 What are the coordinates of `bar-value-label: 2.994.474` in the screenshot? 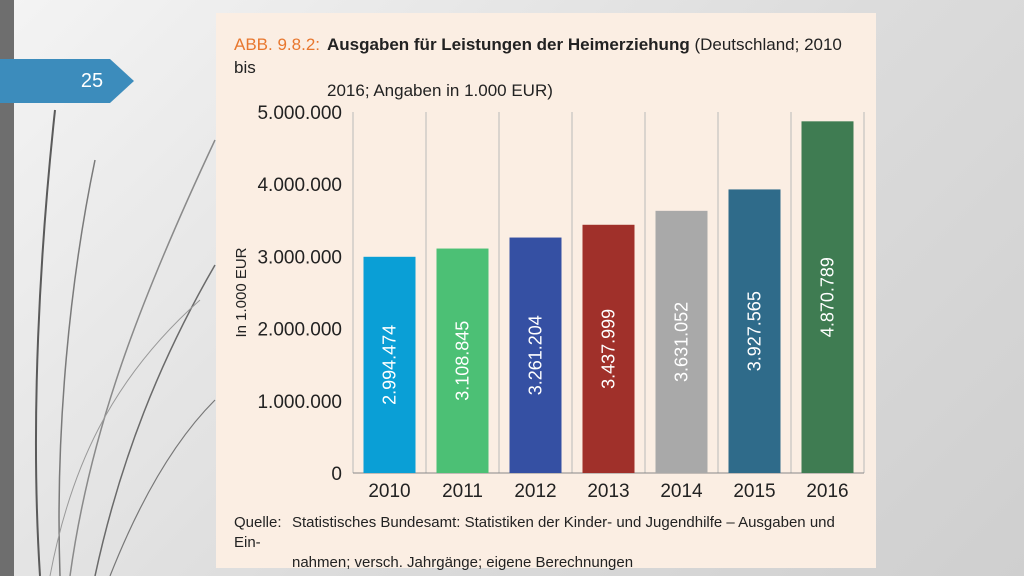 It's located at (390, 365).